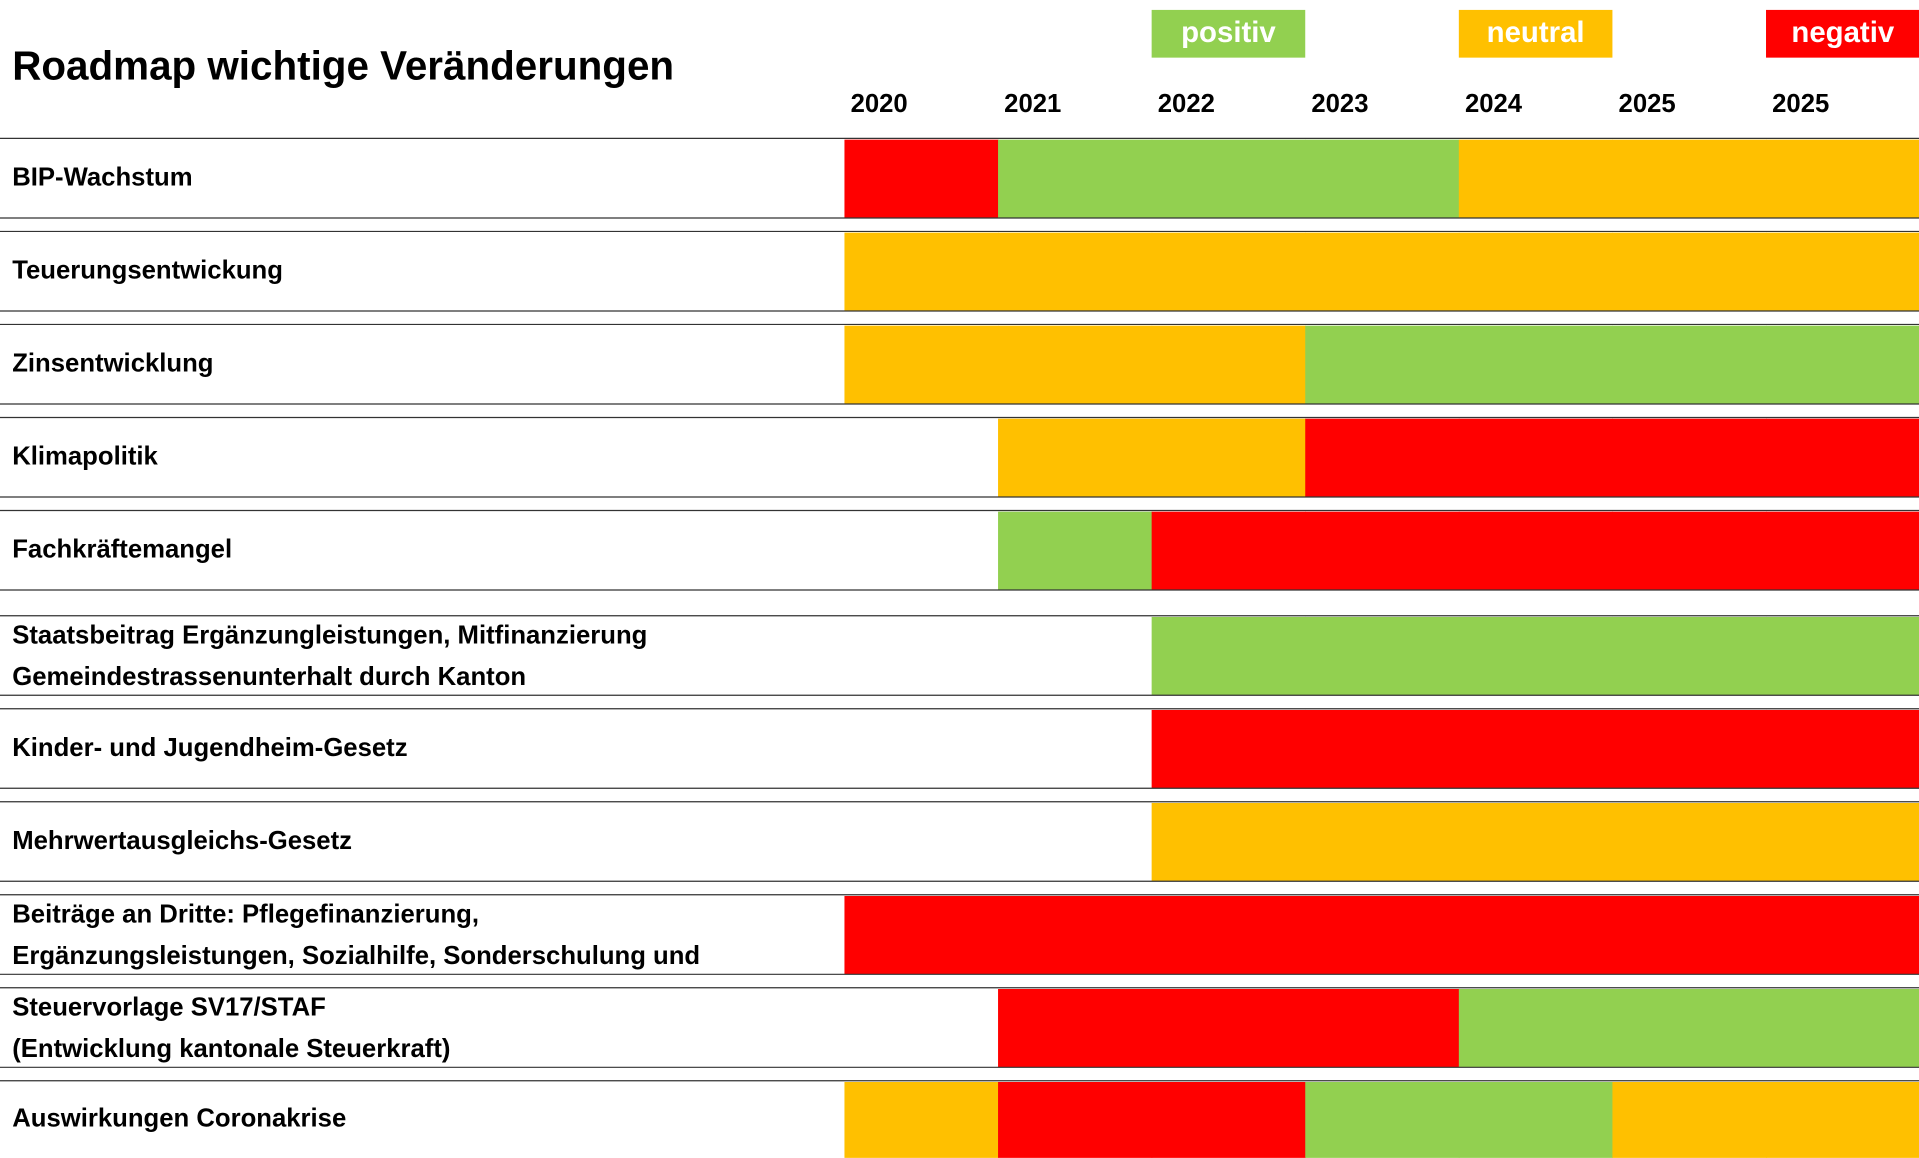 Image resolution: width=1919 pixels, height=1158 pixels. I want to click on year-label: 2023, so click(1339, 104).